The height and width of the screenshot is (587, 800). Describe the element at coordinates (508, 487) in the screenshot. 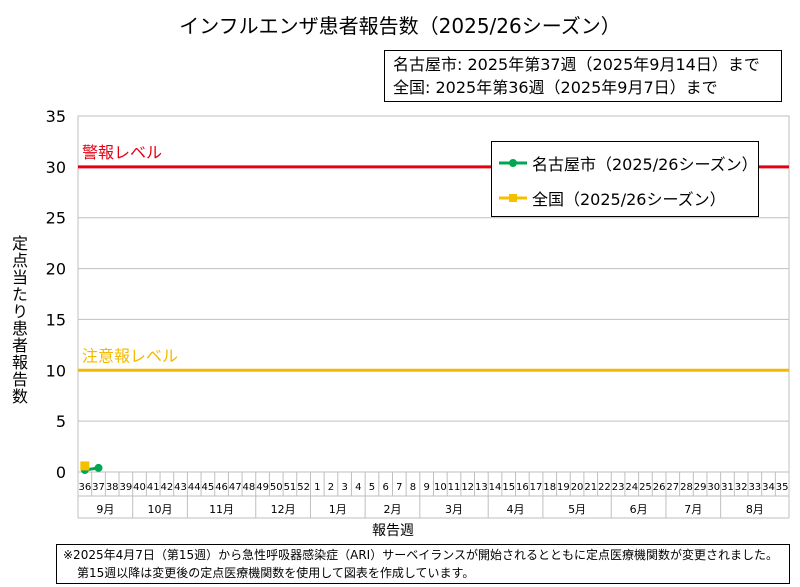

I see `x-tick-label: 15` at that location.